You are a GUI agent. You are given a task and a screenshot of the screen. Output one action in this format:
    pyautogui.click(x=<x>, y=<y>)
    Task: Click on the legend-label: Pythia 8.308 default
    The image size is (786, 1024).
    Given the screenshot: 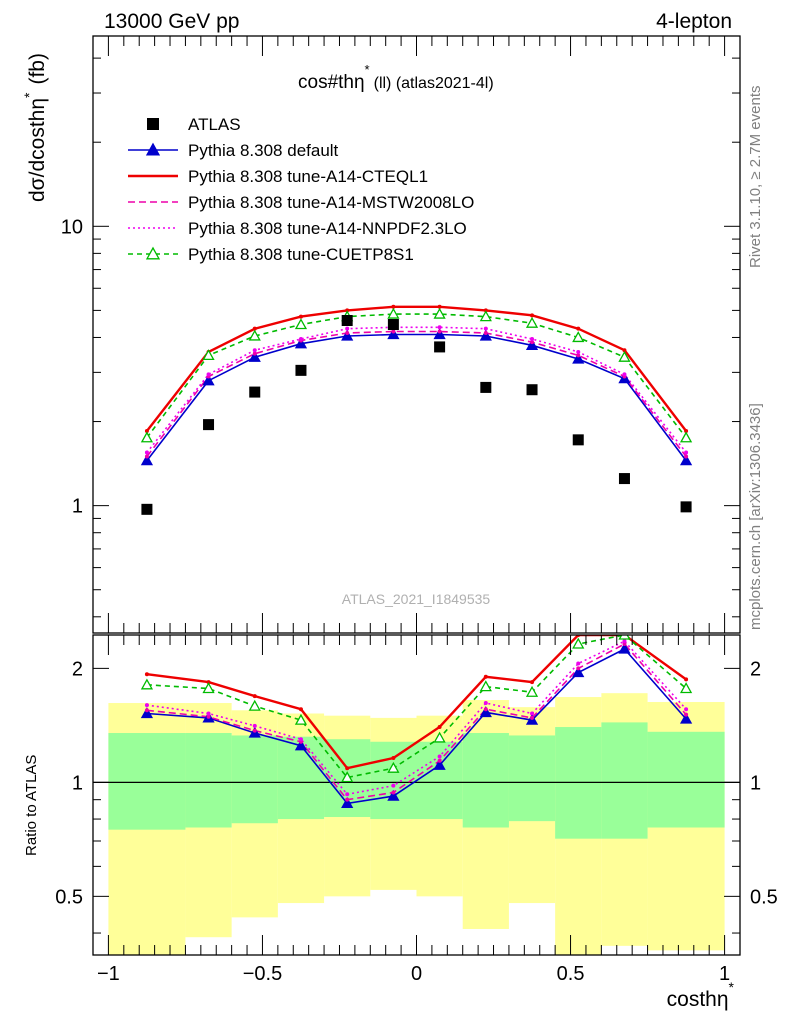 What is the action you would take?
    pyautogui.click(x=263, y=150)
    